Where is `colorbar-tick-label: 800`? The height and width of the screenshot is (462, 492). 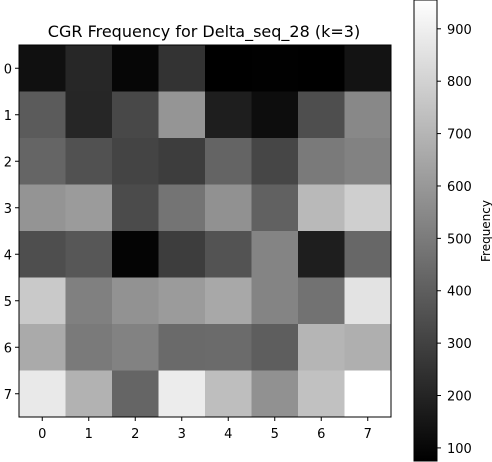
colorbar-tick-label: 800 is located at coordinates (459, 82).